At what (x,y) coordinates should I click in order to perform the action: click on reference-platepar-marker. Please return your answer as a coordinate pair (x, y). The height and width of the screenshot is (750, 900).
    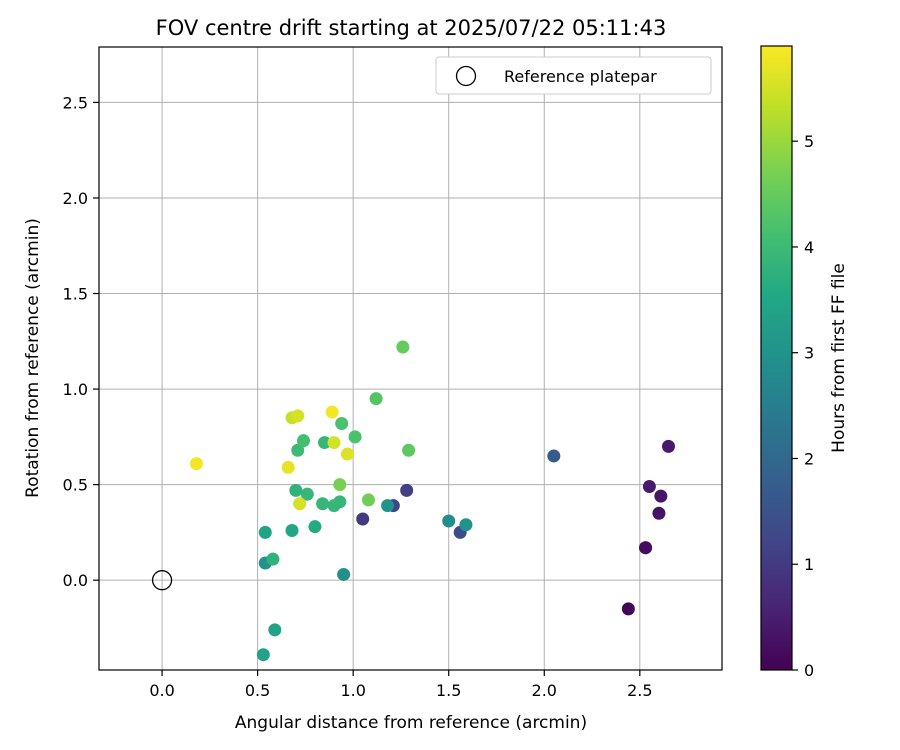
    Looking at the image, I should click on (162, 580).